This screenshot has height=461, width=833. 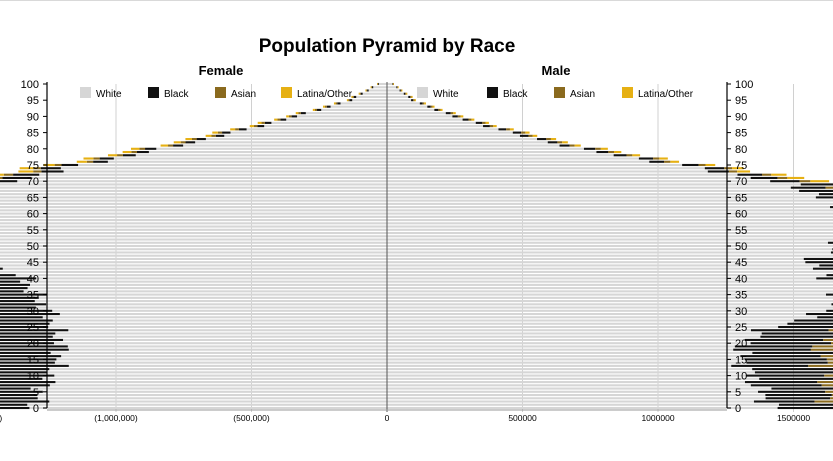 I want to click on legend-label-white: White, so click(x=446, y=94).